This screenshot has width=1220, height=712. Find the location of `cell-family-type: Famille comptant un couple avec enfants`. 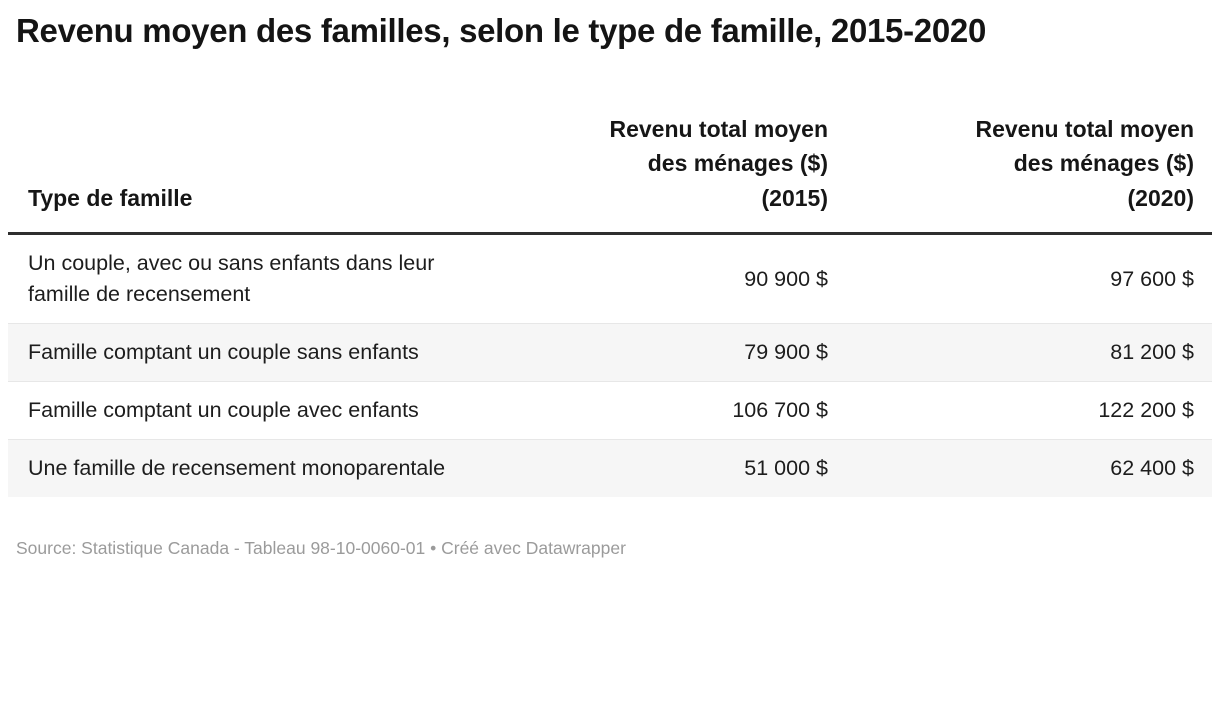

cell-family-type: Famille comptant un couple avec enfants is located at coordinates (245, 410).